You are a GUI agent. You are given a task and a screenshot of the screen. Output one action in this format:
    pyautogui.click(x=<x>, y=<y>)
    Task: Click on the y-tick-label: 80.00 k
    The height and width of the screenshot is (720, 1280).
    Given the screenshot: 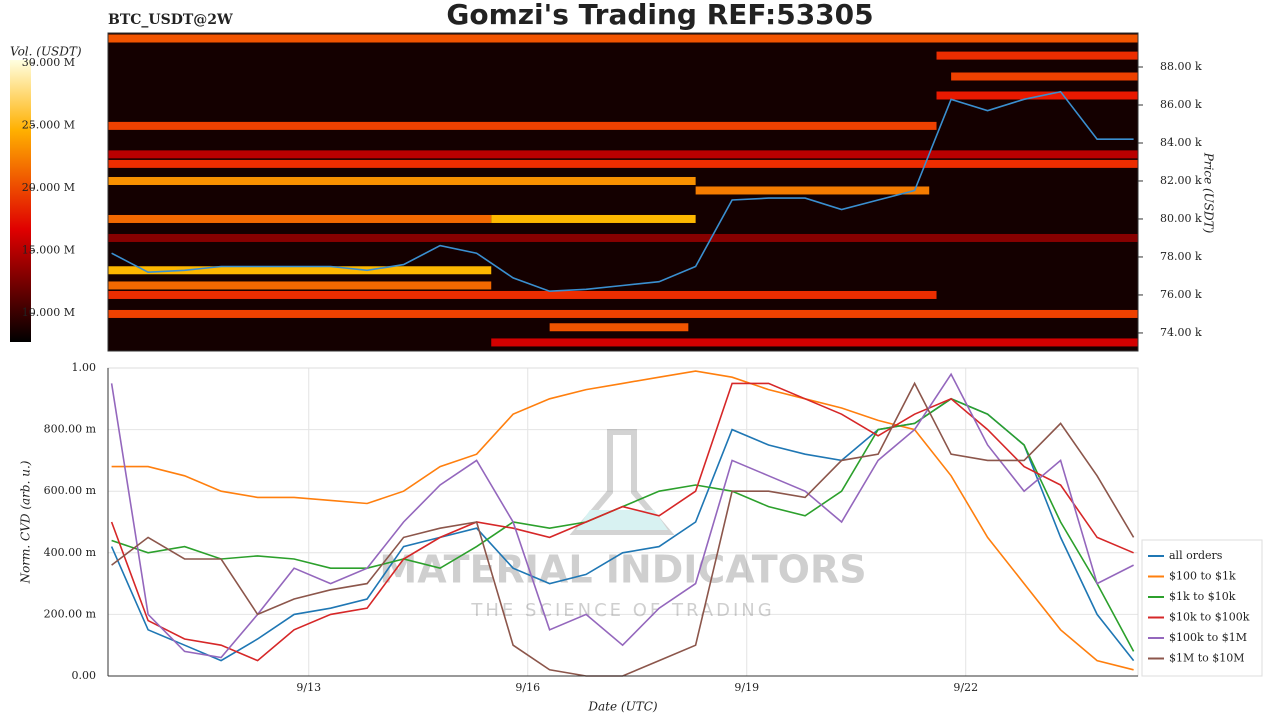 What is the action you would take?
    pyautogui.click(x=1181, y=218)
    